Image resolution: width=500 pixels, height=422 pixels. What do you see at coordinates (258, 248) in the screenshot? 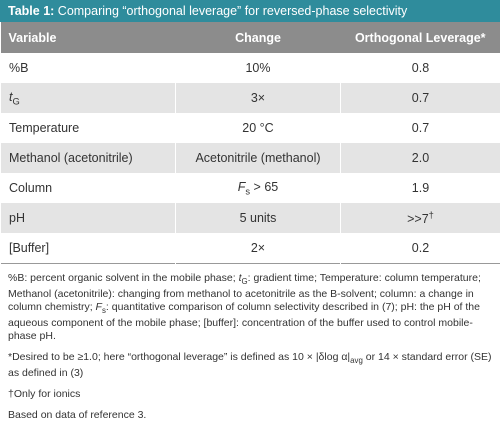
I see `table-cell: 2×` at bounding box center [258, 248].